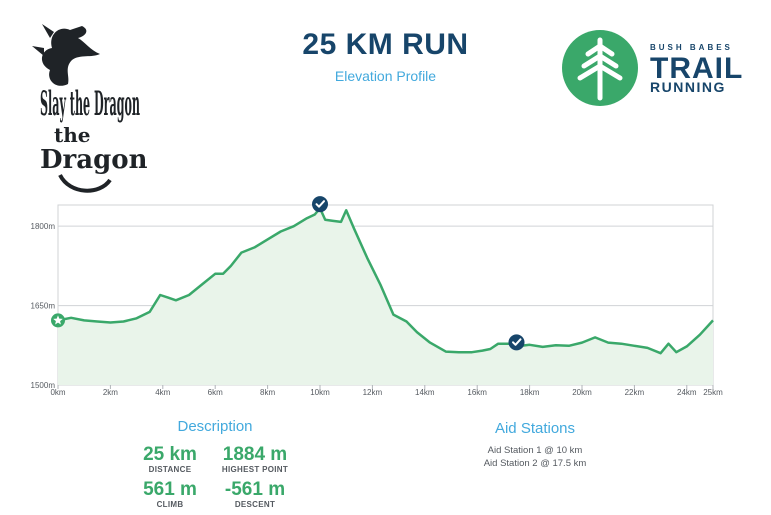  What do you see at coordinates (535, 428) in the screenshot?
I see `aid-stations-title: Aid Stations` at bounding box center [535, 428].